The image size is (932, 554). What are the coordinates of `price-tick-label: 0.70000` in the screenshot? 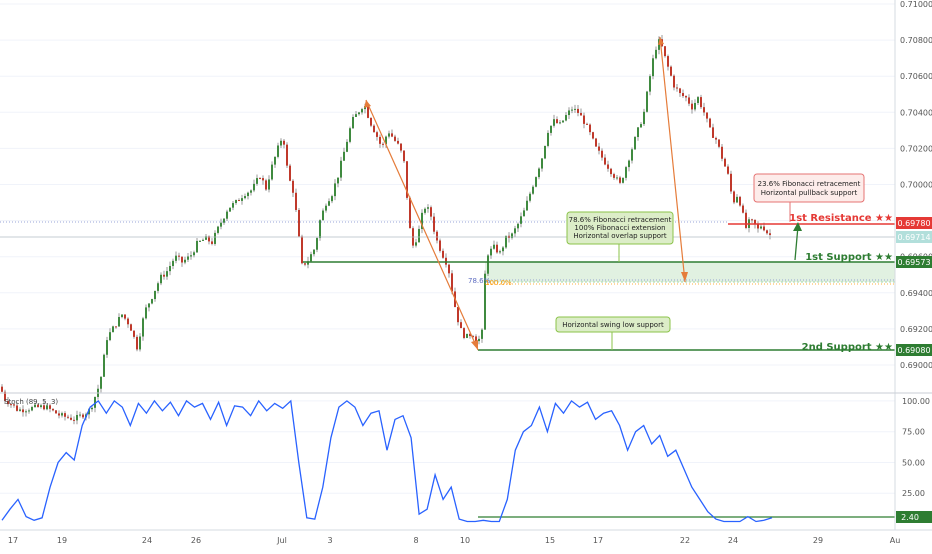 It's located at (916, 185).